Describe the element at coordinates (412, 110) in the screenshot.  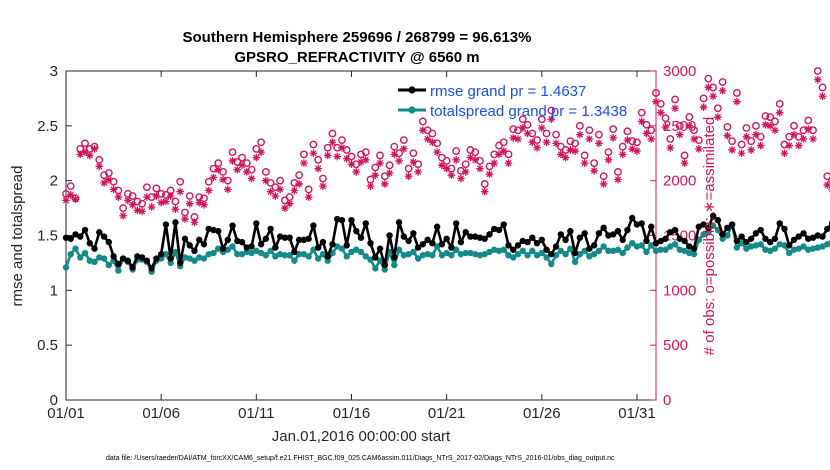
I see `legend-spread-marker` at that location.